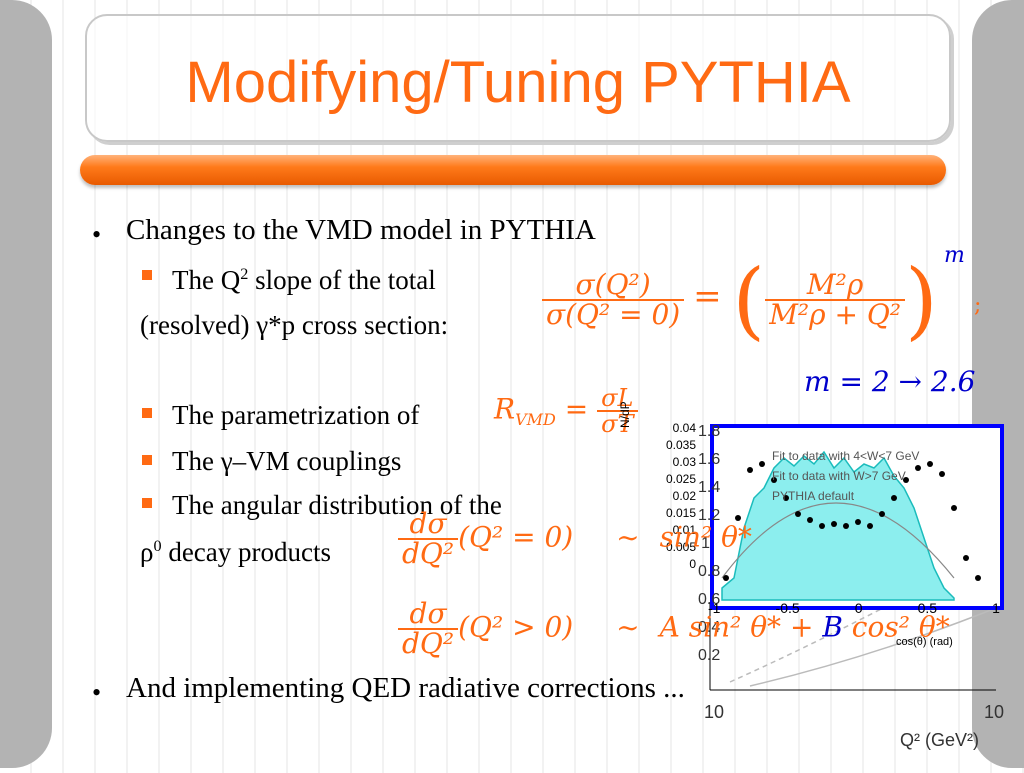 The image size is (1024, 773). I want to click on rvmd-equation: RVMD = σL σT, so click(566, 411).